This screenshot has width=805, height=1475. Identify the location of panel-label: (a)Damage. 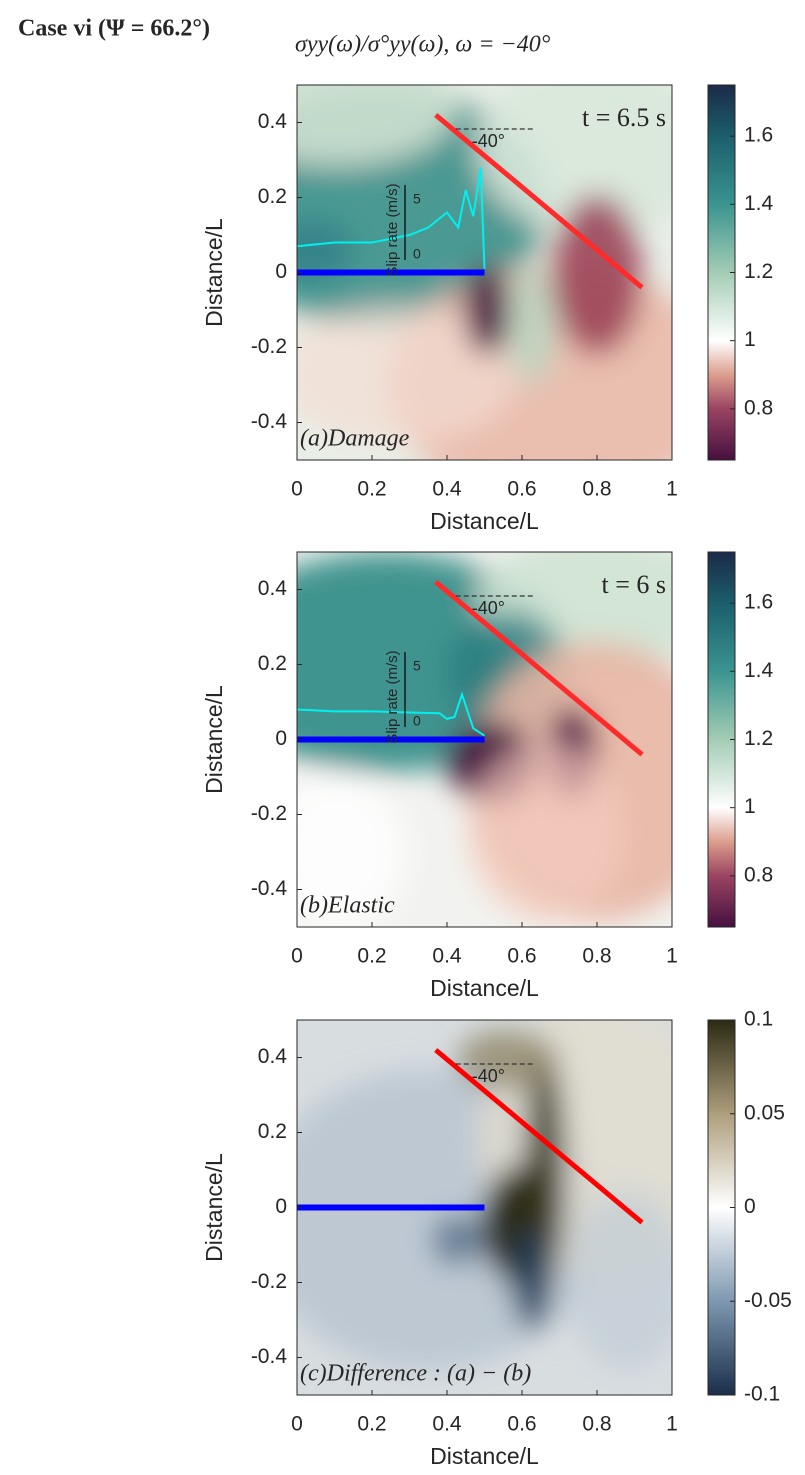
(355, 439).